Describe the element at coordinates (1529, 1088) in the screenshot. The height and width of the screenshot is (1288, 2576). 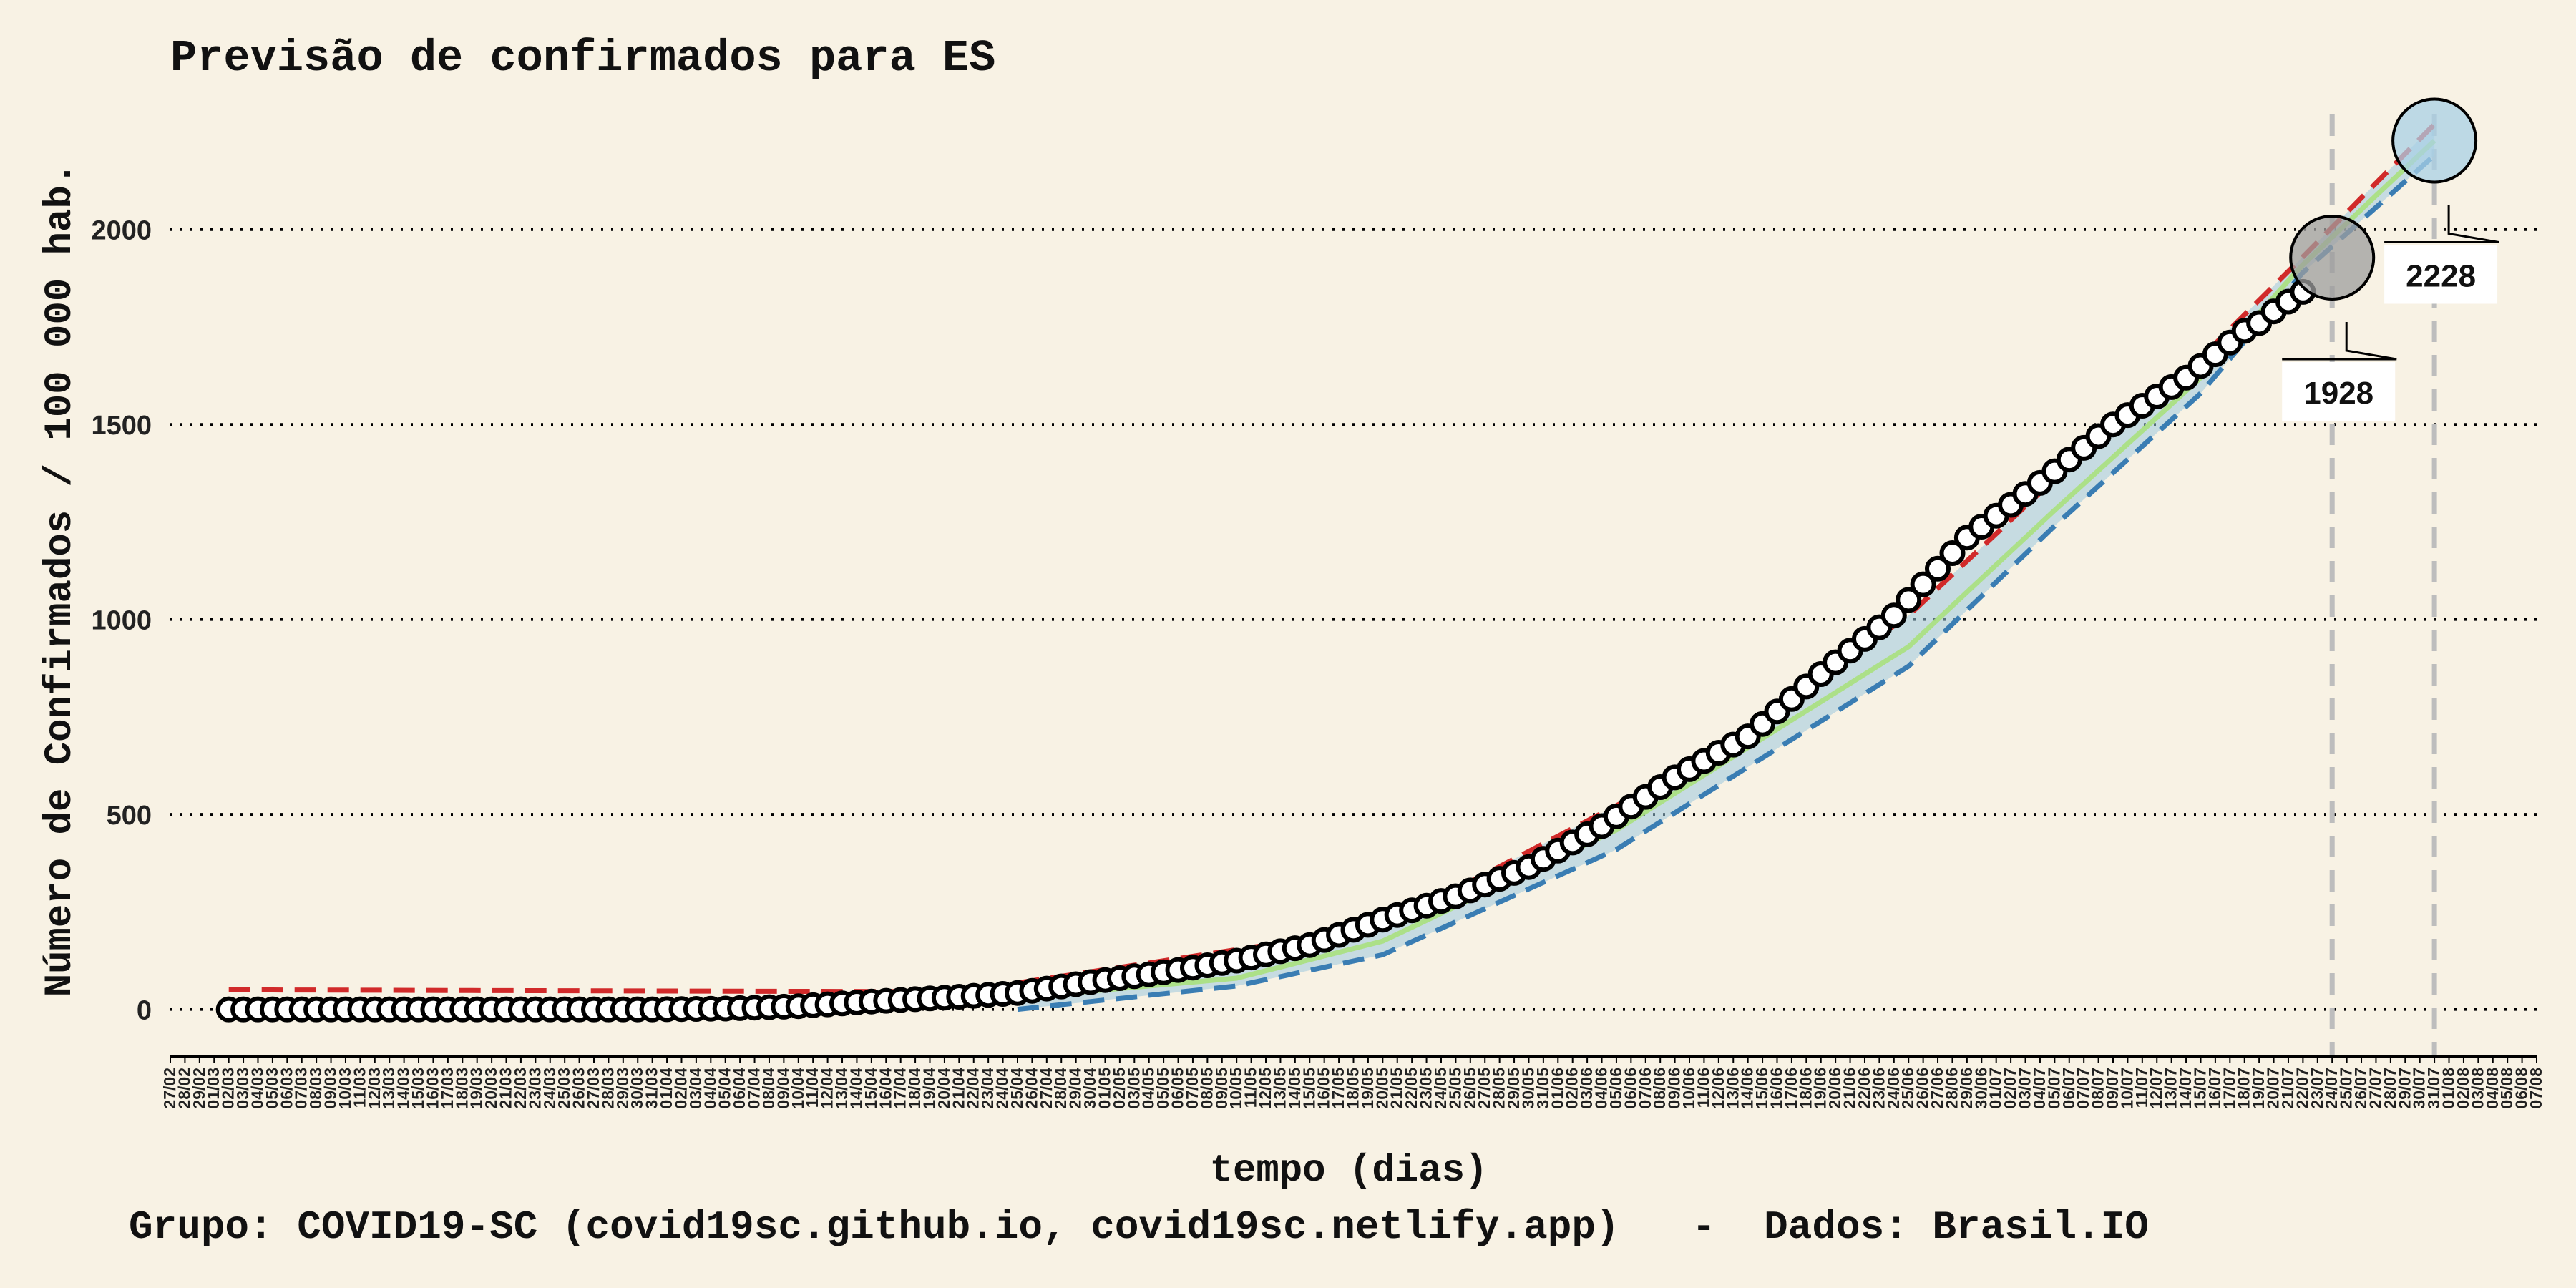
I see `x-tick-label: 30/05` at that location.